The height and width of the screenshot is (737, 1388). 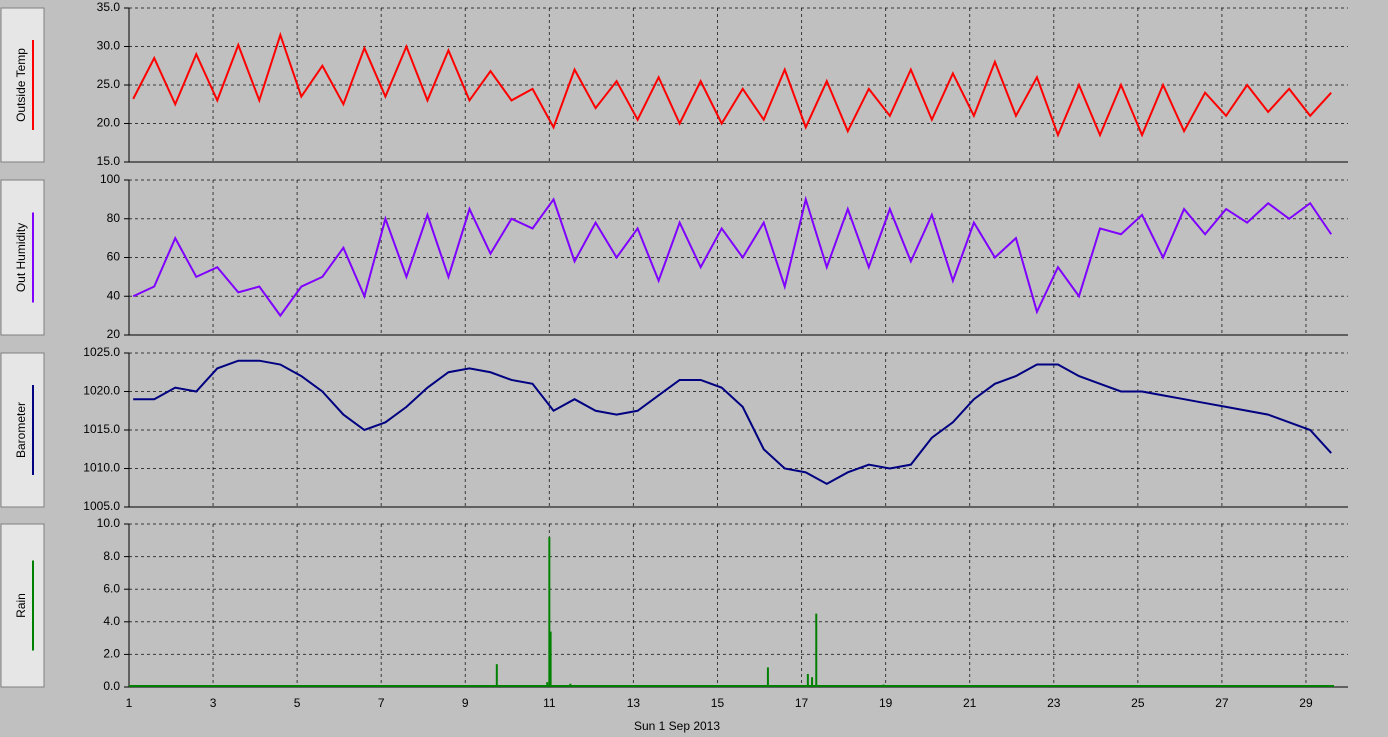 I want to click on y-axis-label: Rain, so click(x=21, y=605).